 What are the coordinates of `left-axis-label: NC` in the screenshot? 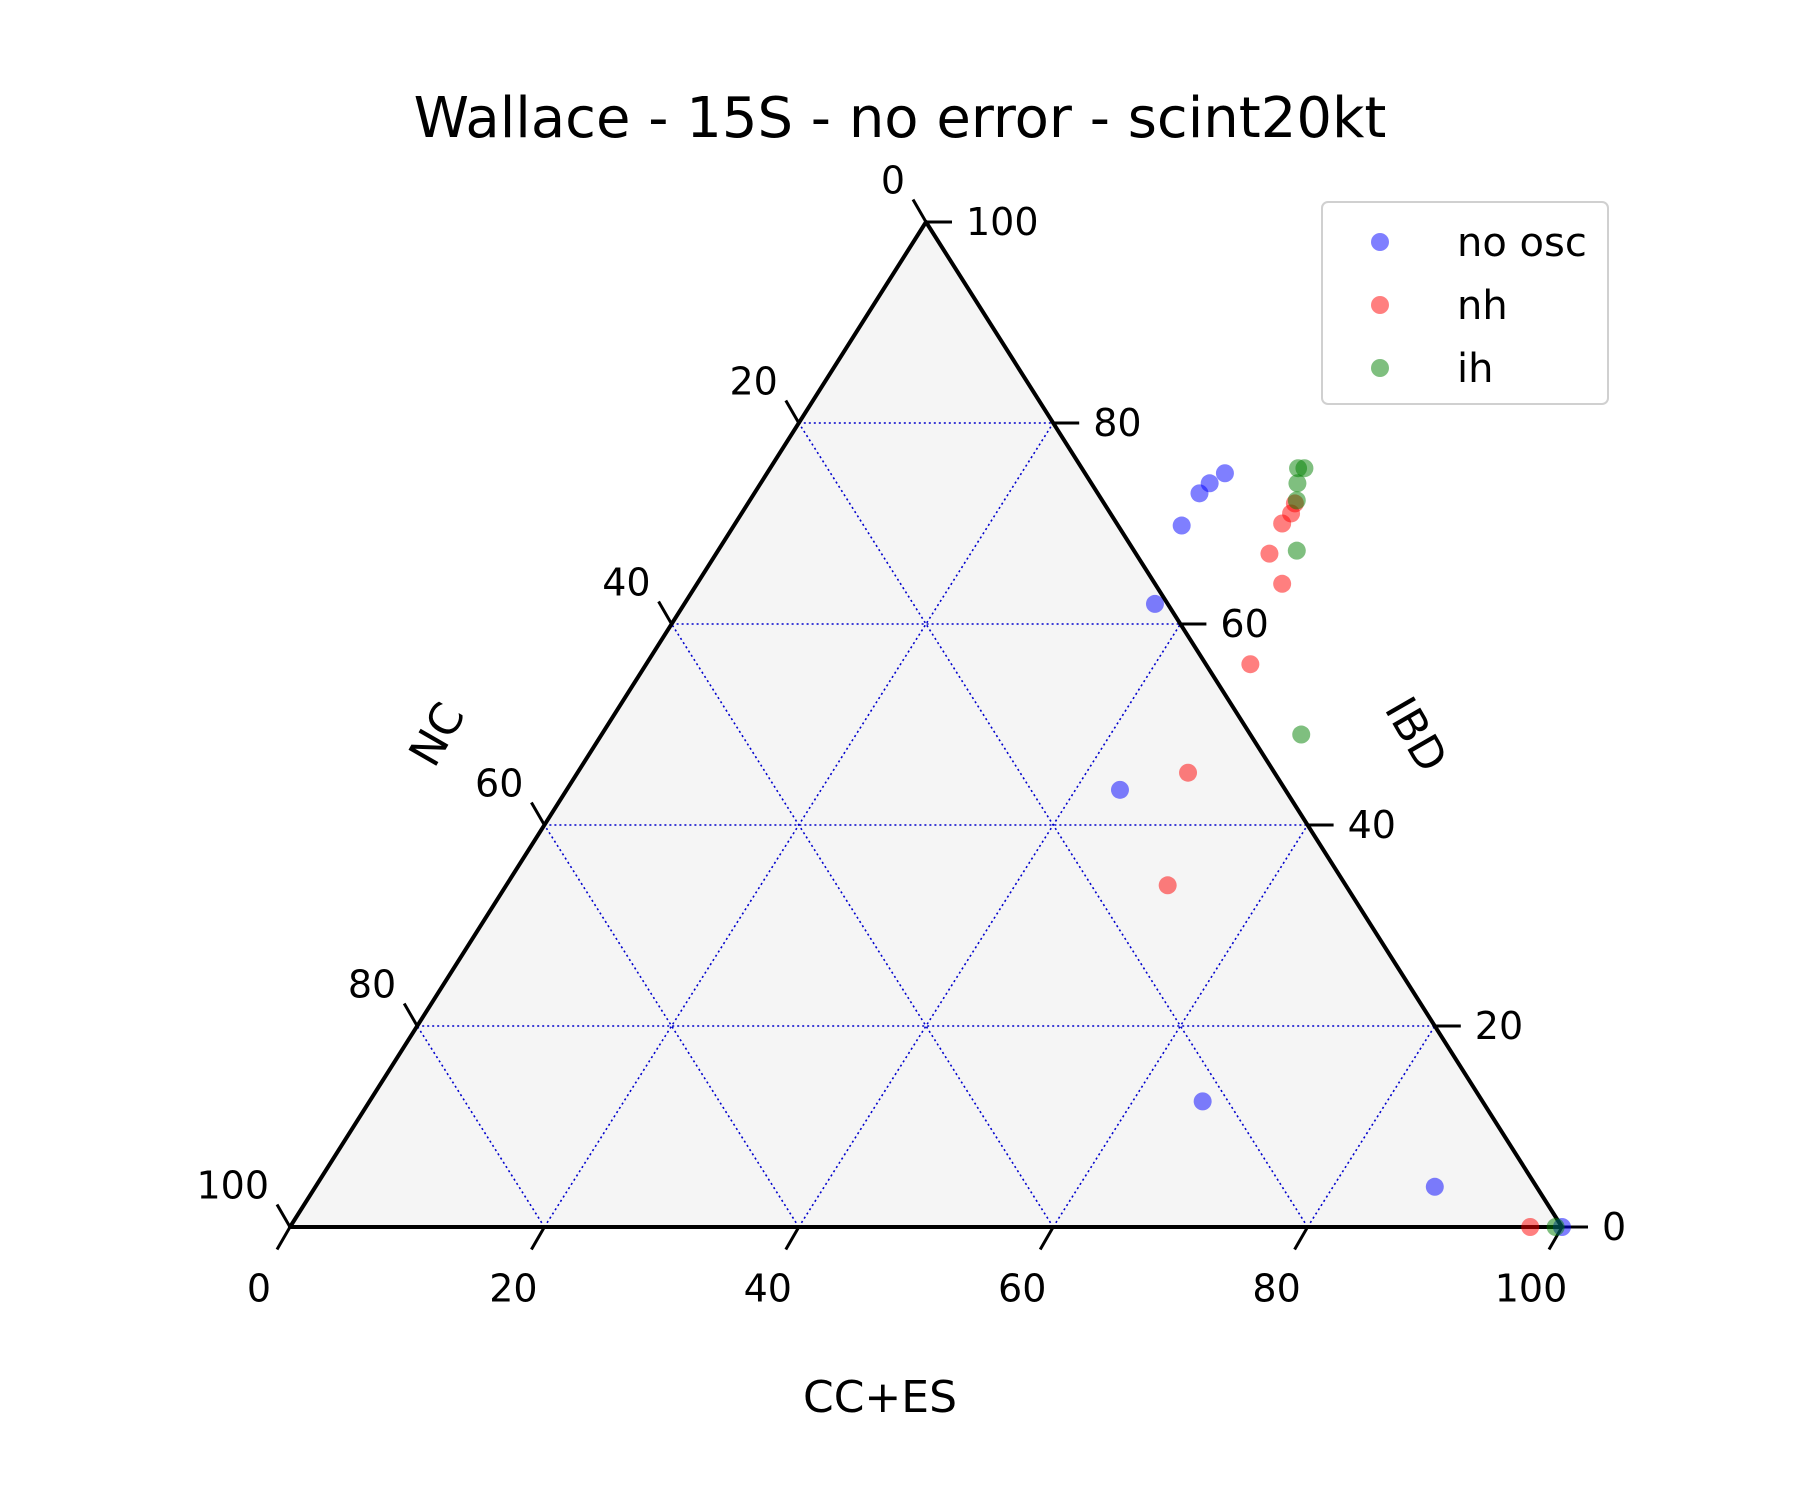 It's located at (437, 734).